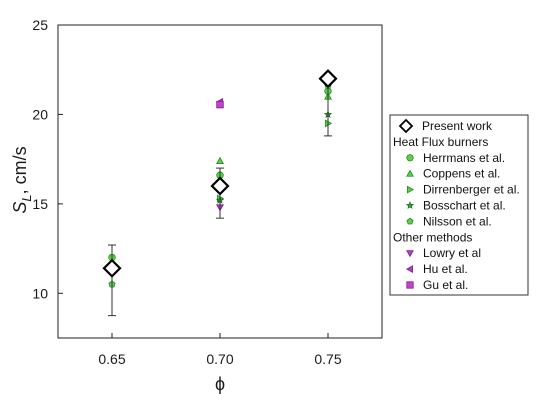 This screenshot has width=550, height=401. I want to click on x-axis-title: ϕ, so click(220, 384).